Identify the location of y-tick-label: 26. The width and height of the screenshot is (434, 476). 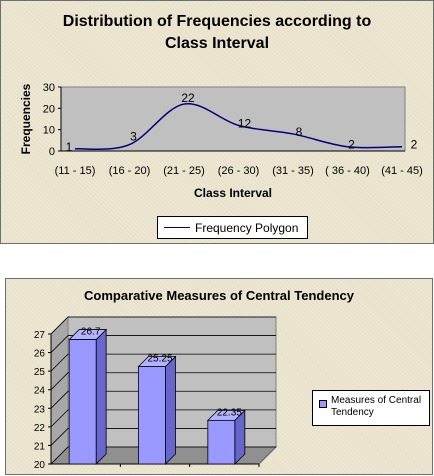
(40, 354).